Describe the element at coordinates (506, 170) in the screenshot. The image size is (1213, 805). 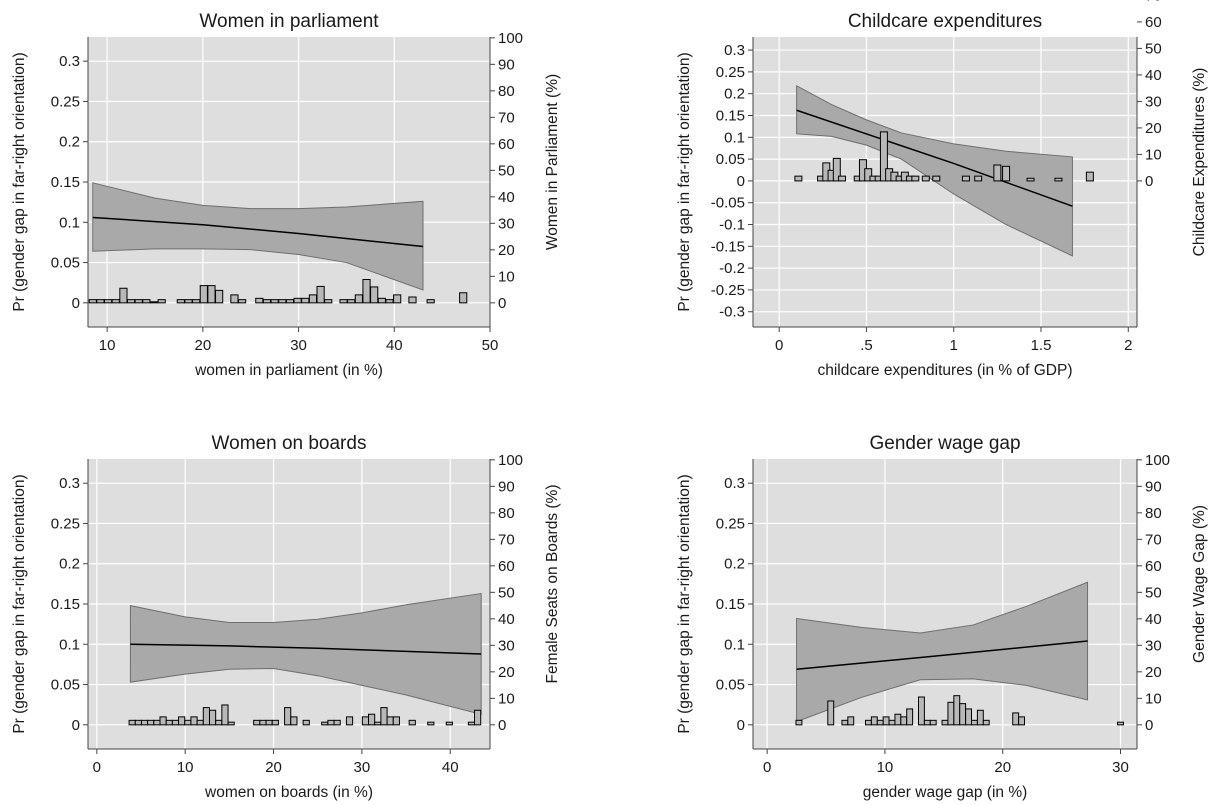
I see `y2-tick-label: 50` at that location.